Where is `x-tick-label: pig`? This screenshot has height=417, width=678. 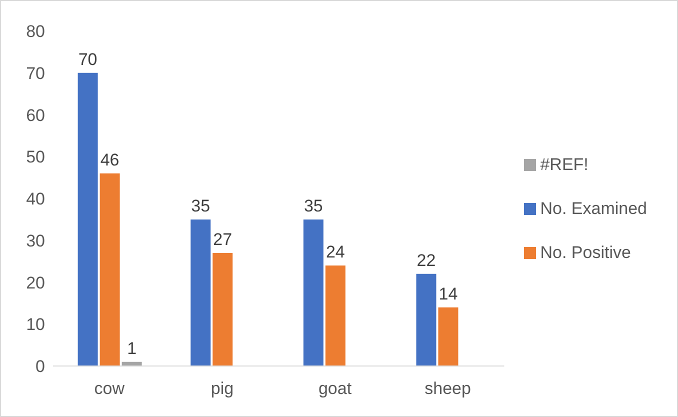 x-tick-label: pig is located at coordinates (222, 388).